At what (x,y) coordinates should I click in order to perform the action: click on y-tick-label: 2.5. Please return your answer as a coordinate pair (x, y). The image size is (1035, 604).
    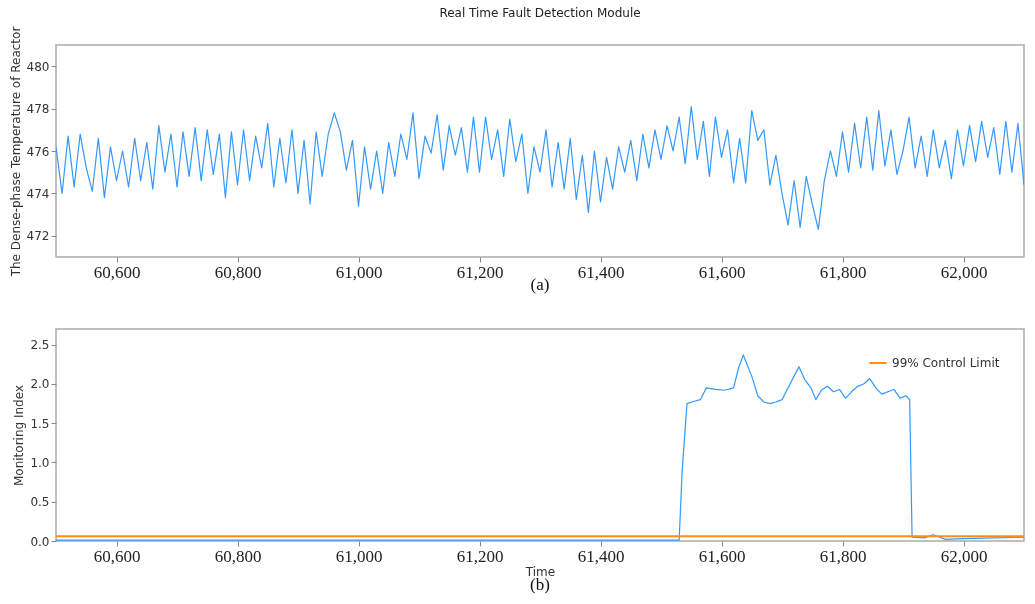
    Looking at the image, I should click on (40, 345).